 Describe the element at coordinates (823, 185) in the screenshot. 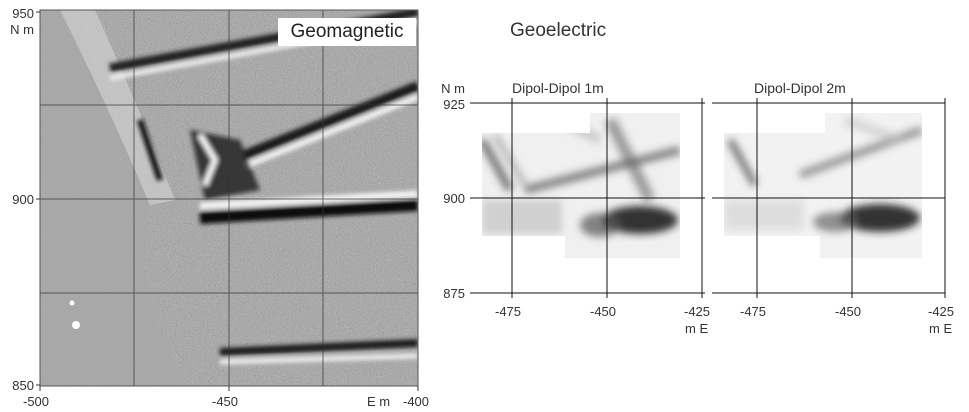

I see `geoelectric-panel-2-image` at that location.